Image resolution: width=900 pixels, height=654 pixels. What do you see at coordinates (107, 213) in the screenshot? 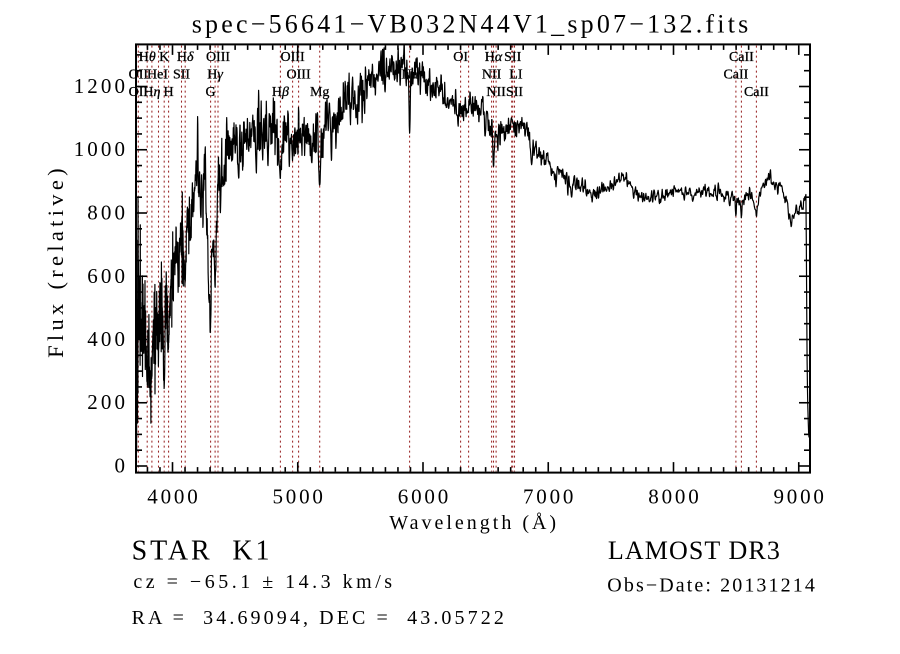
I see `svg-text: 800` at bounding box center [107, 213].